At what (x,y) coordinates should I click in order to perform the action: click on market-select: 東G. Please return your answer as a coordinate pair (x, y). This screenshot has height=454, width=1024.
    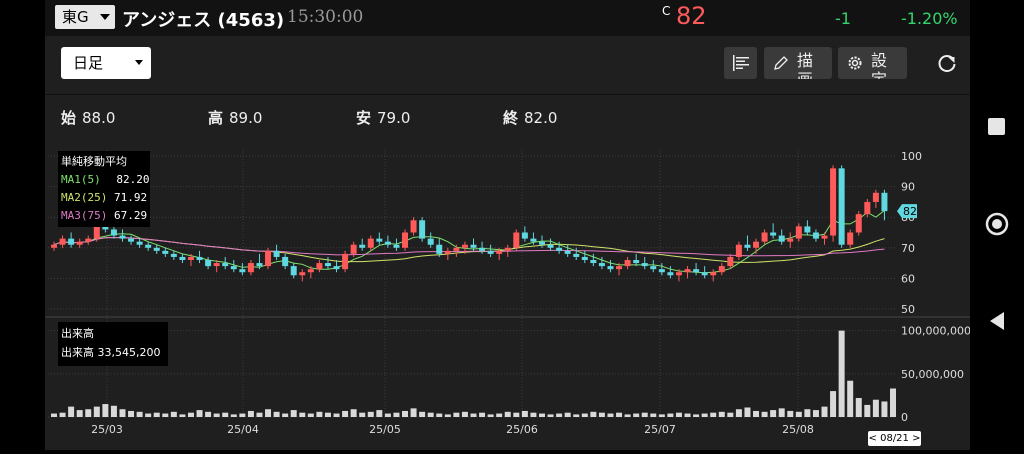
    Looking at the image, I should click on (85, 17).